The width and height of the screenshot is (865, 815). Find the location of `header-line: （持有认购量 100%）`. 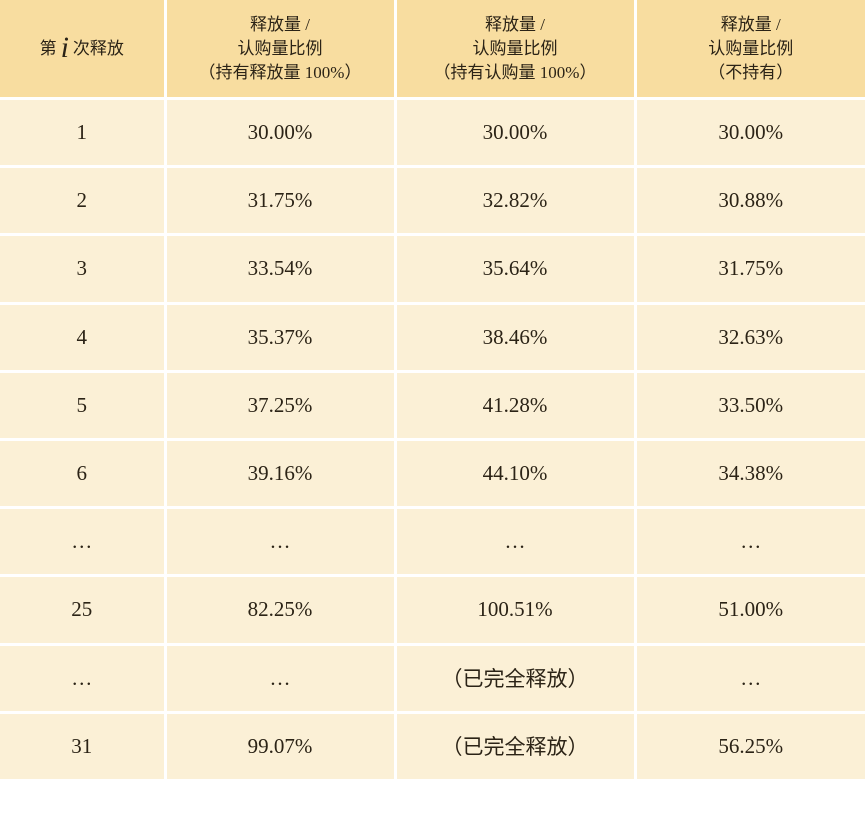

header-line: （持有认购量 100%） is located at coordinates (515, 72).